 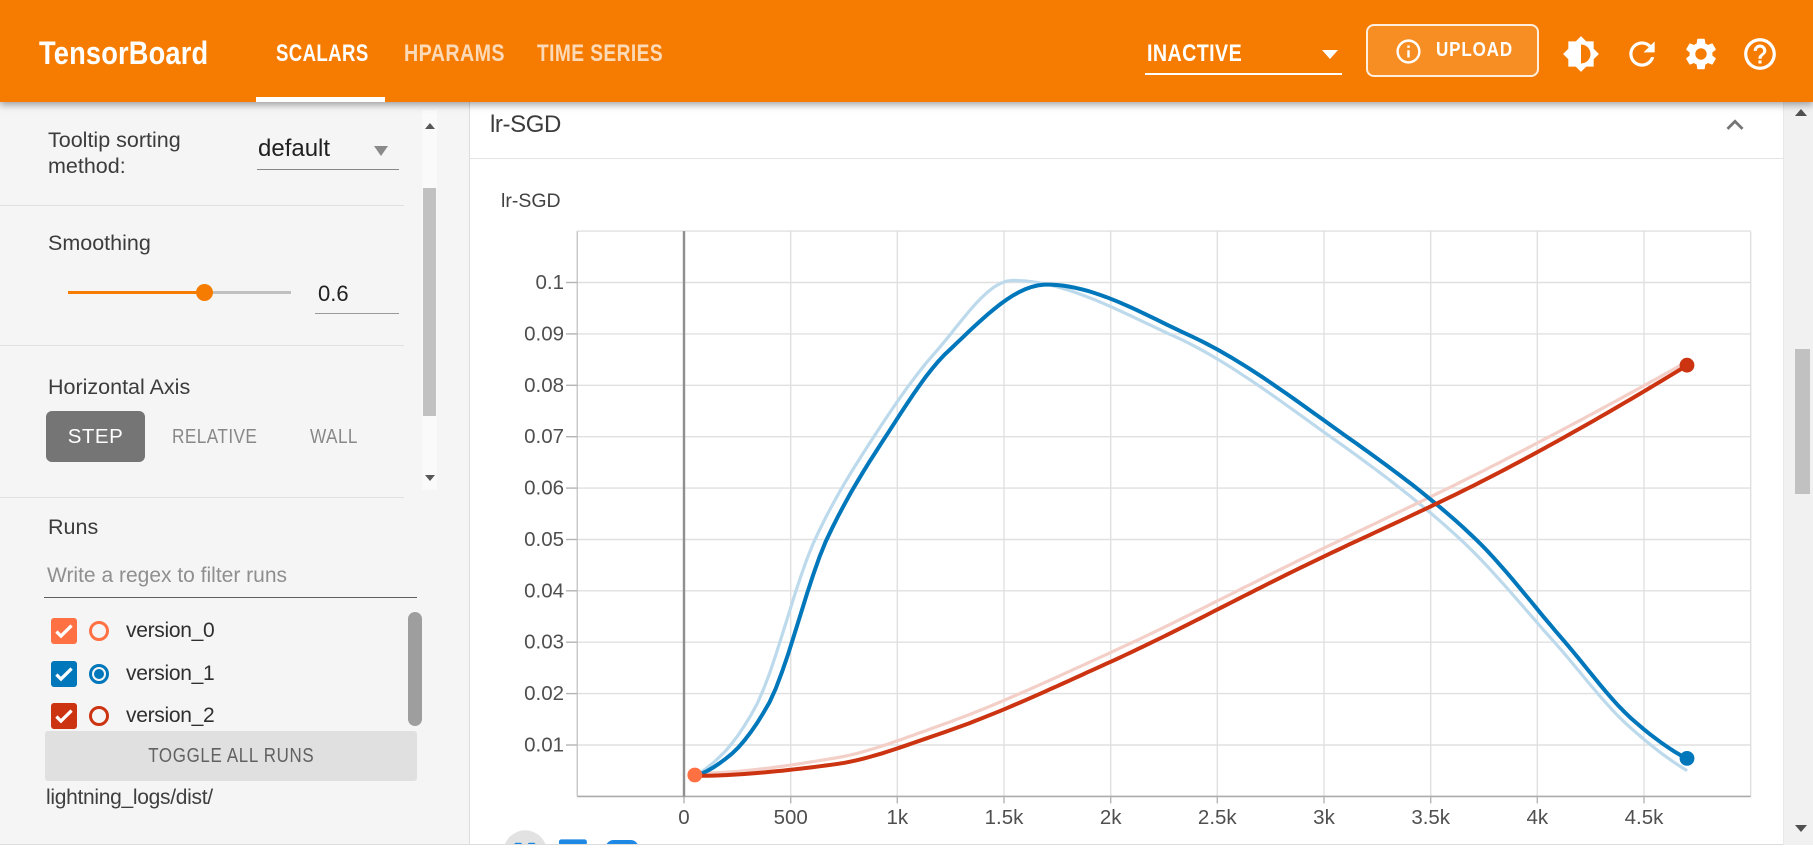 What do you see at coordinates (544, 539) in the screenshot?
I see `svg-text: 0.05` at bounding box center [544, 539].